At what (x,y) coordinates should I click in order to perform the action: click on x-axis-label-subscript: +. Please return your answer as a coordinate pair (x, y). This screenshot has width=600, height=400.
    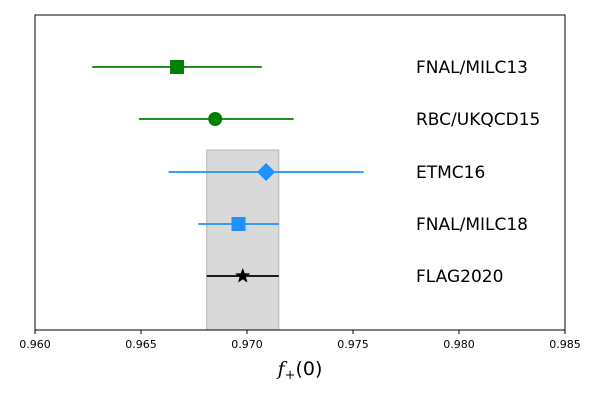
    Looking at the image, I should click on (290, 375).